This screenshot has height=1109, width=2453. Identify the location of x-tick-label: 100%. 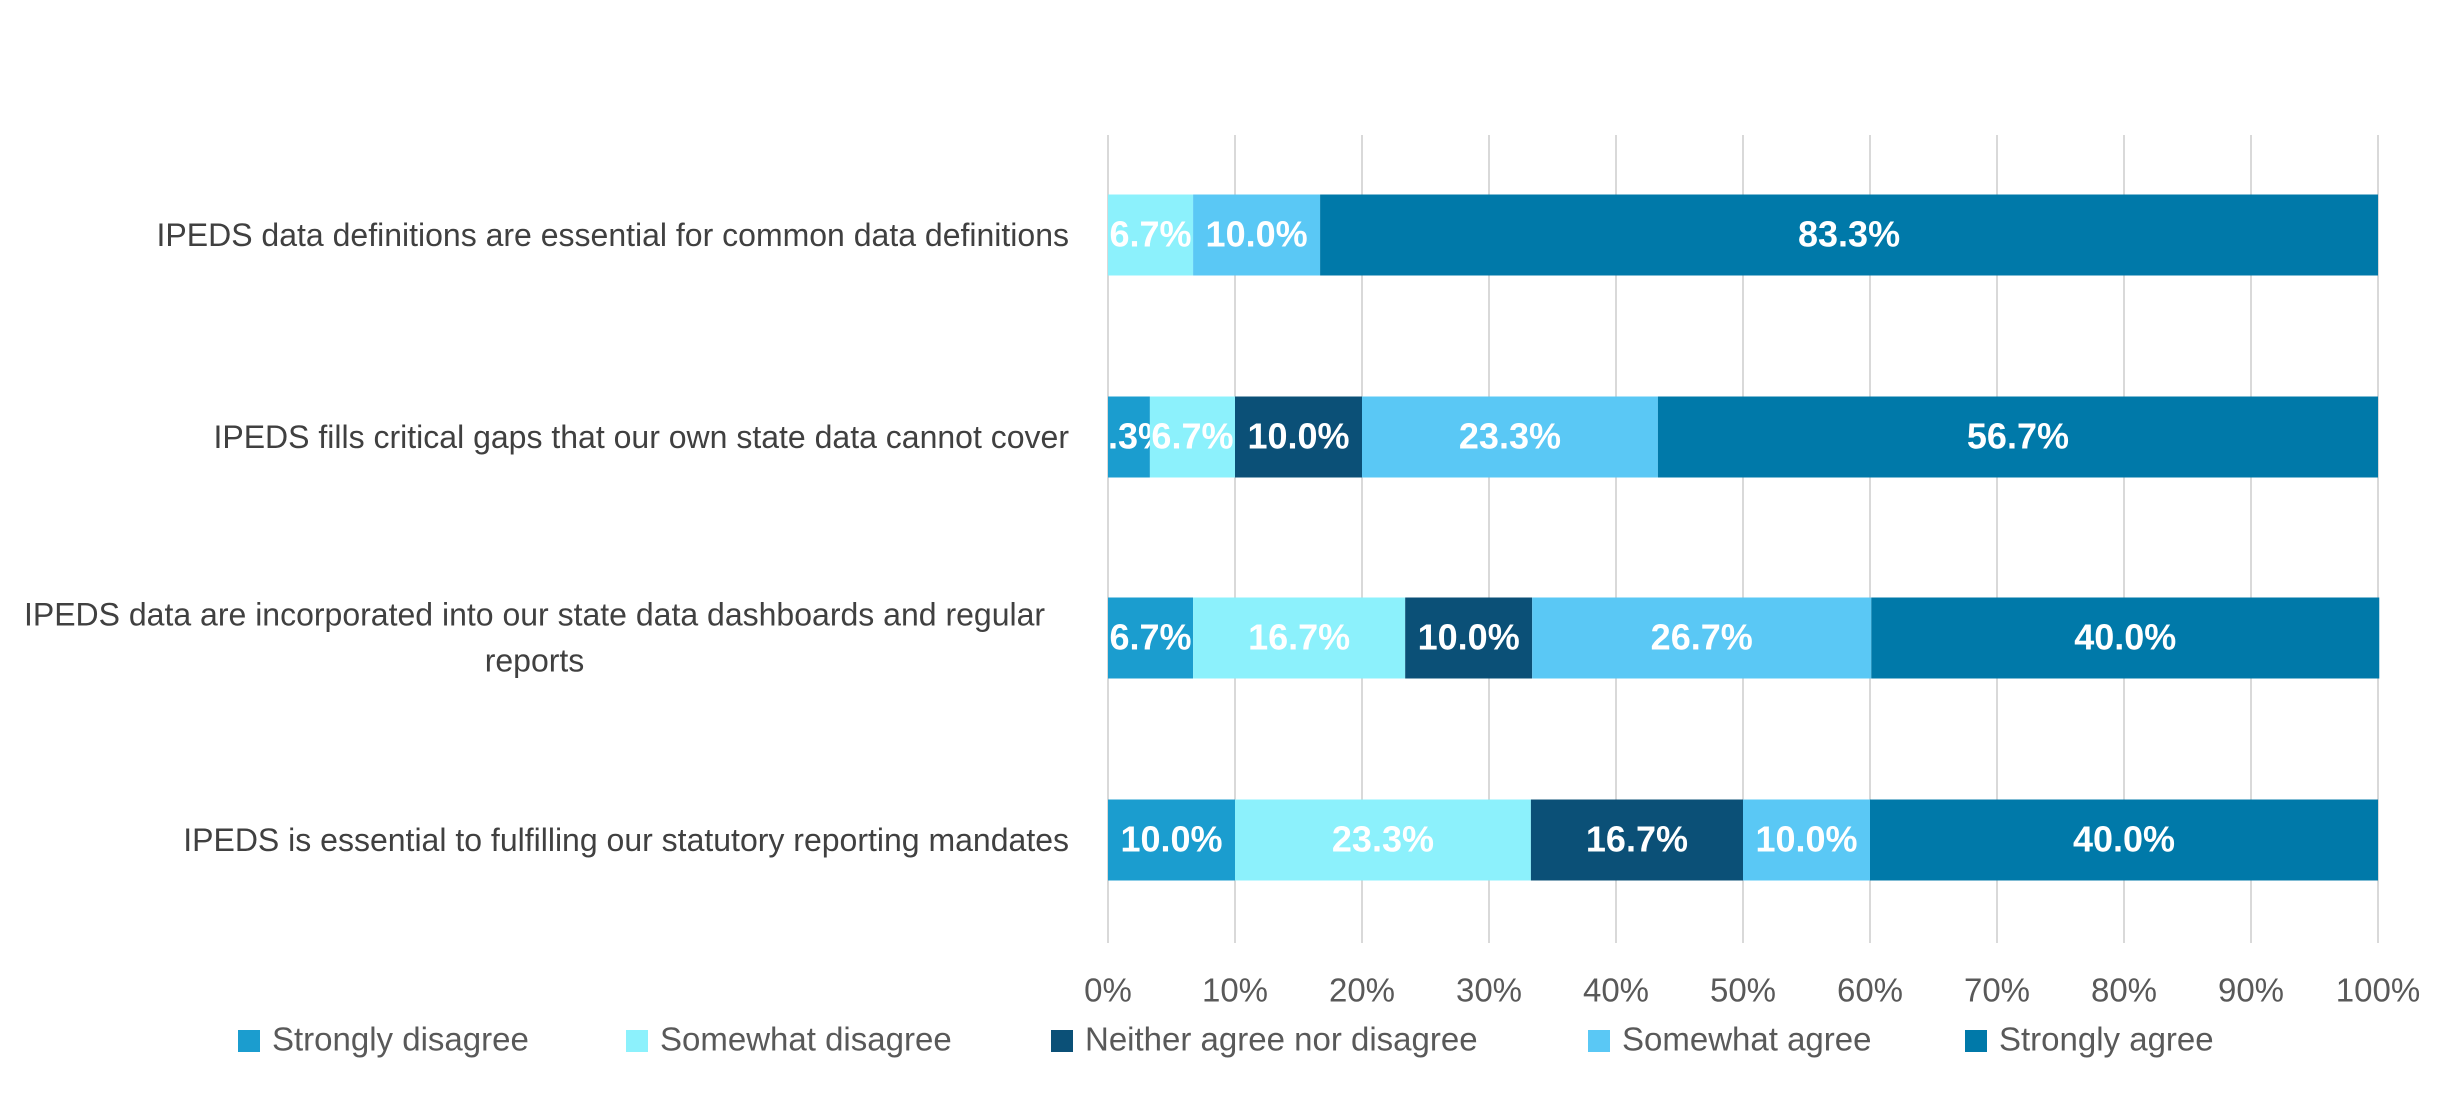
(2378, 990).